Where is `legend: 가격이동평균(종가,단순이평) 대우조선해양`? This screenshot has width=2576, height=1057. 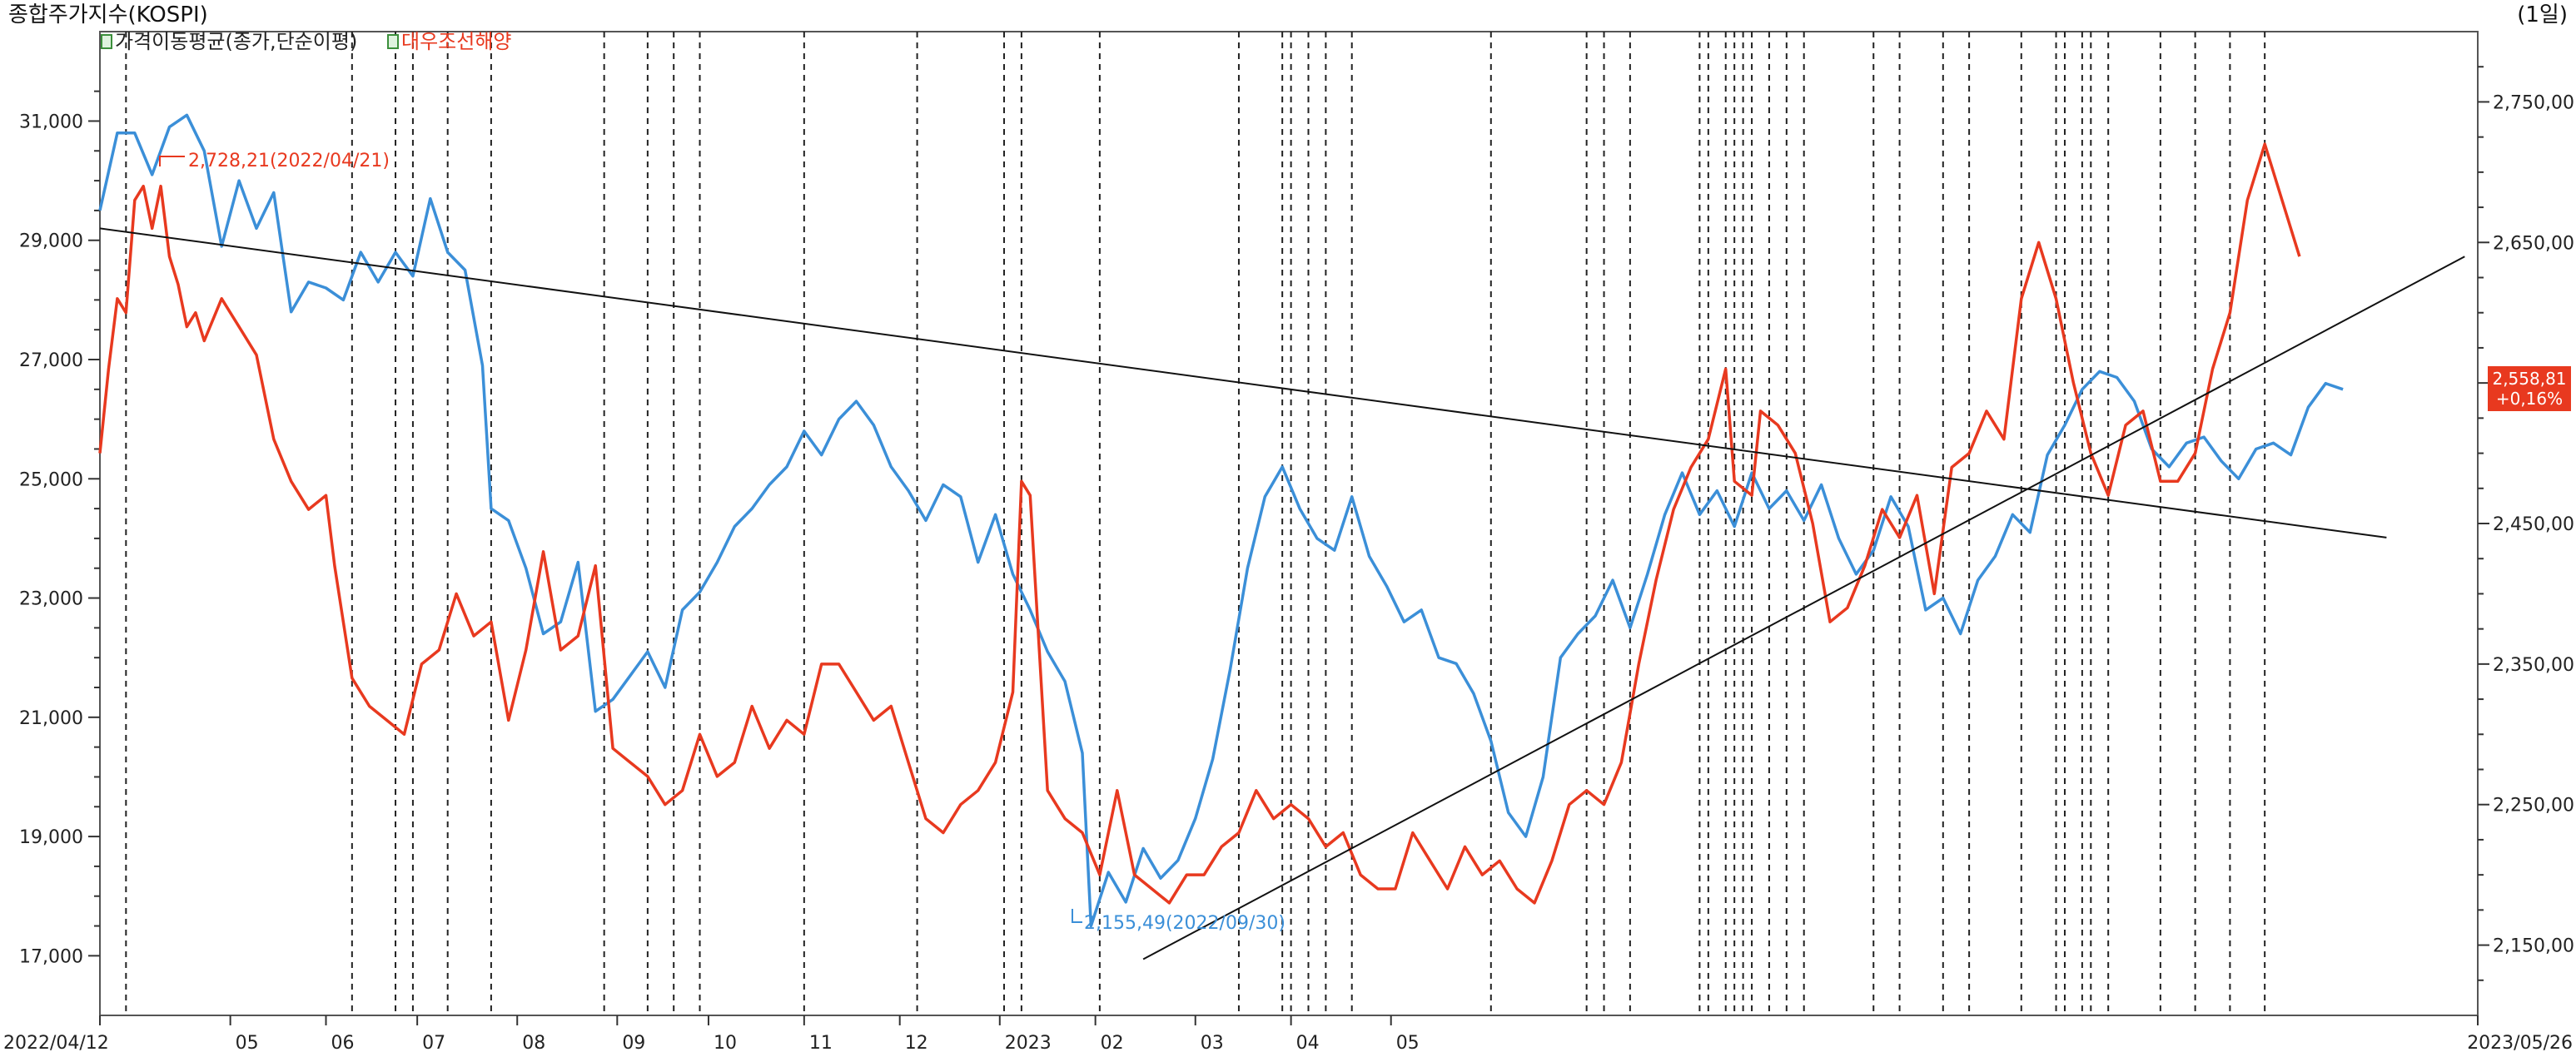 legend: 가격이동평균(종가,단순이평) 대우조선해양 is located at coordinates (306, 42).